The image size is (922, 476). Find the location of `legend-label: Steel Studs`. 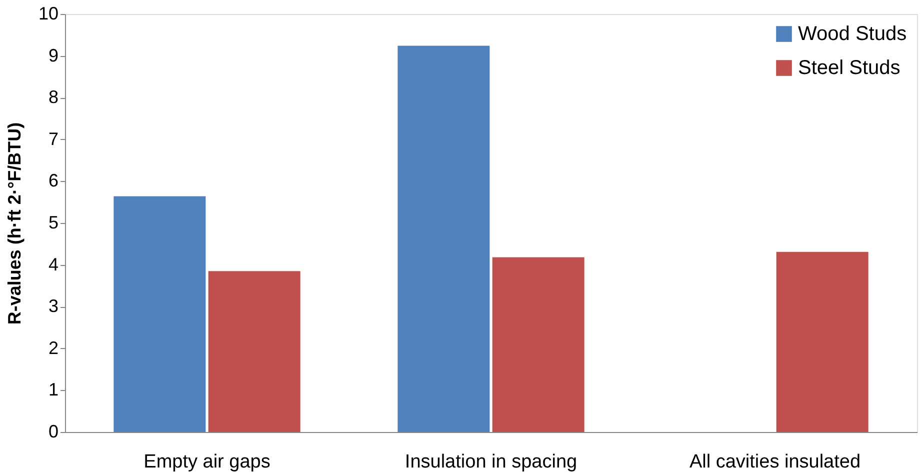

legend-label: Steel Studs is located at coordinates (849, 68).